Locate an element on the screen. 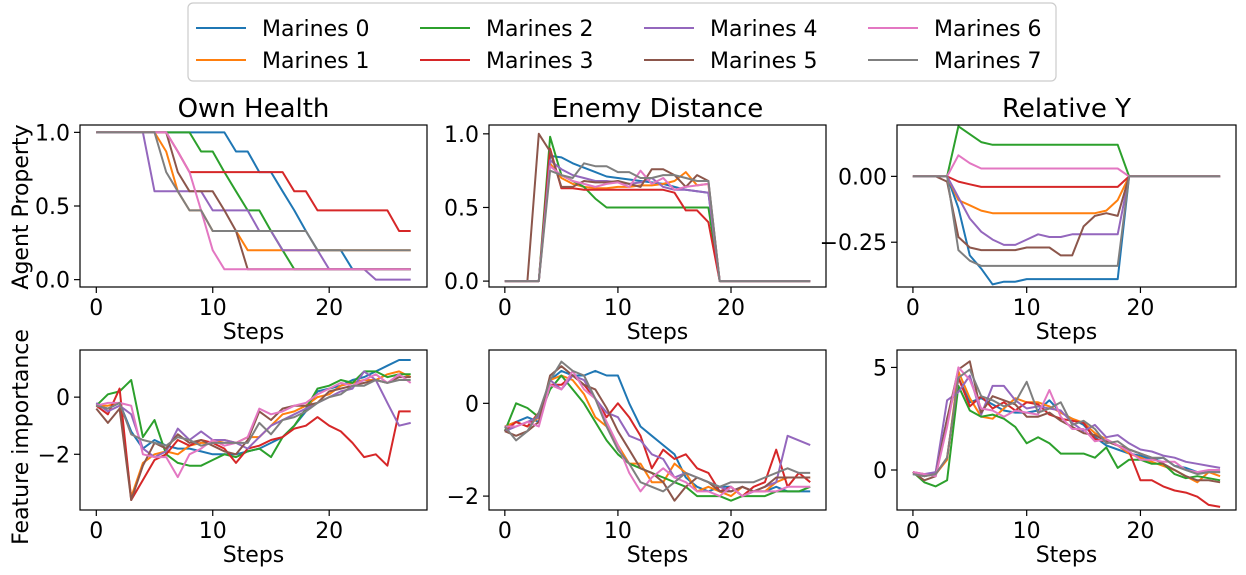 The image size is (1246, 575). legend-item: Marines 7 is located at coordinates (955, 61).